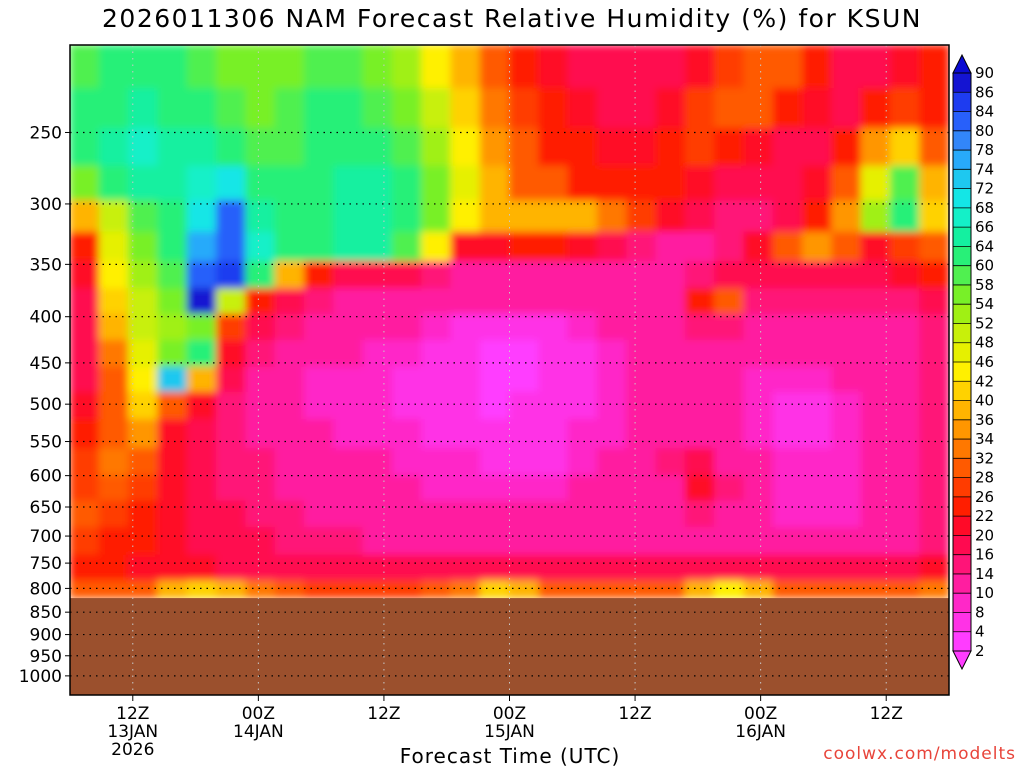 The height and width of the screenshot is (768, 1024). Describe the element at coordinates (46, 443) in the screenshot. I see `y-tick-label: 550` at that location.